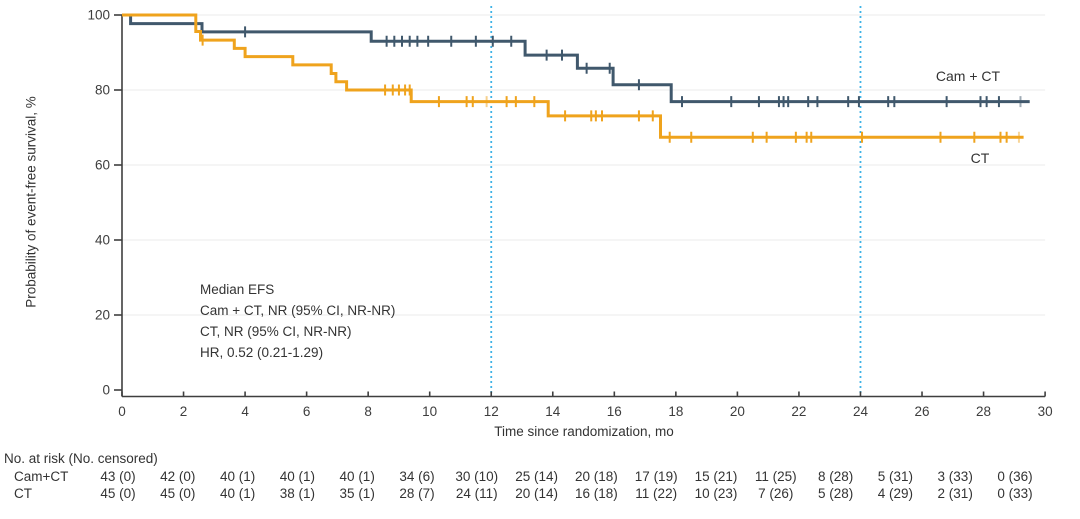 The image size is (1080, 519). What do you see at coordinates (81, 458) in the screenshot?
I see `risk-table-header: No. at risk (No. censored)` at bounding box center [81, 458].